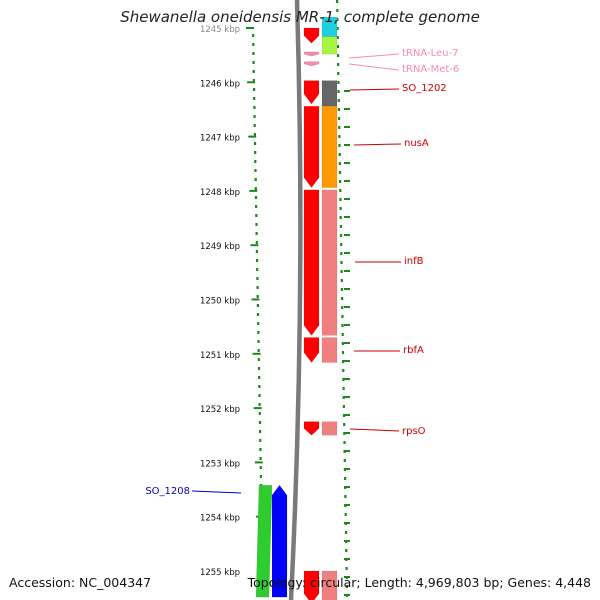  What do you see at coordinates (220, 410) in the screenshot?
I see `ruler-label: 1252 kbp` at bounding box center [220, 410].